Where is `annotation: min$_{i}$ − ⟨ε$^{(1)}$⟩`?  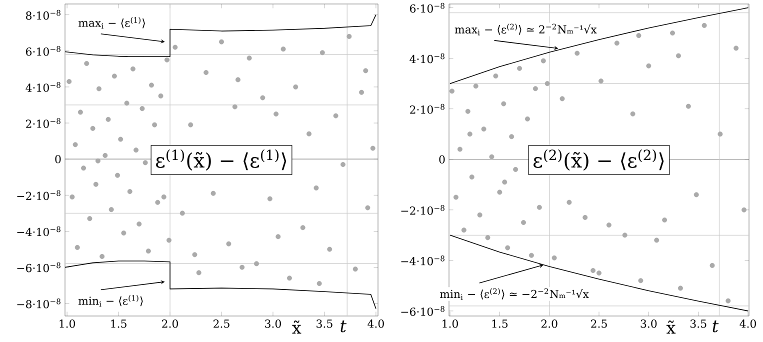 annotation: min$_{i}$ − ⟨ε$^{(1)}$⟩ is located at coordinates (110, 300).